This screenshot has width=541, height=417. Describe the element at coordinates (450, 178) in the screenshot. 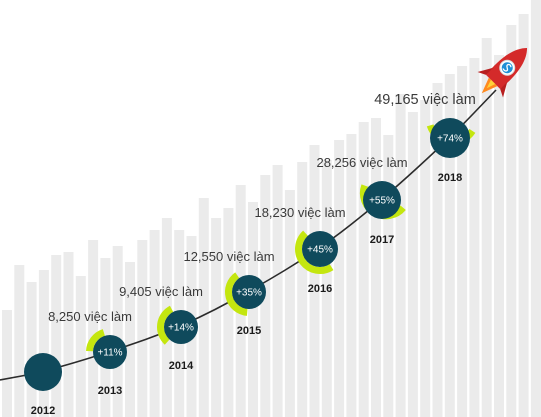

I see `year-label: 2018` at that location.